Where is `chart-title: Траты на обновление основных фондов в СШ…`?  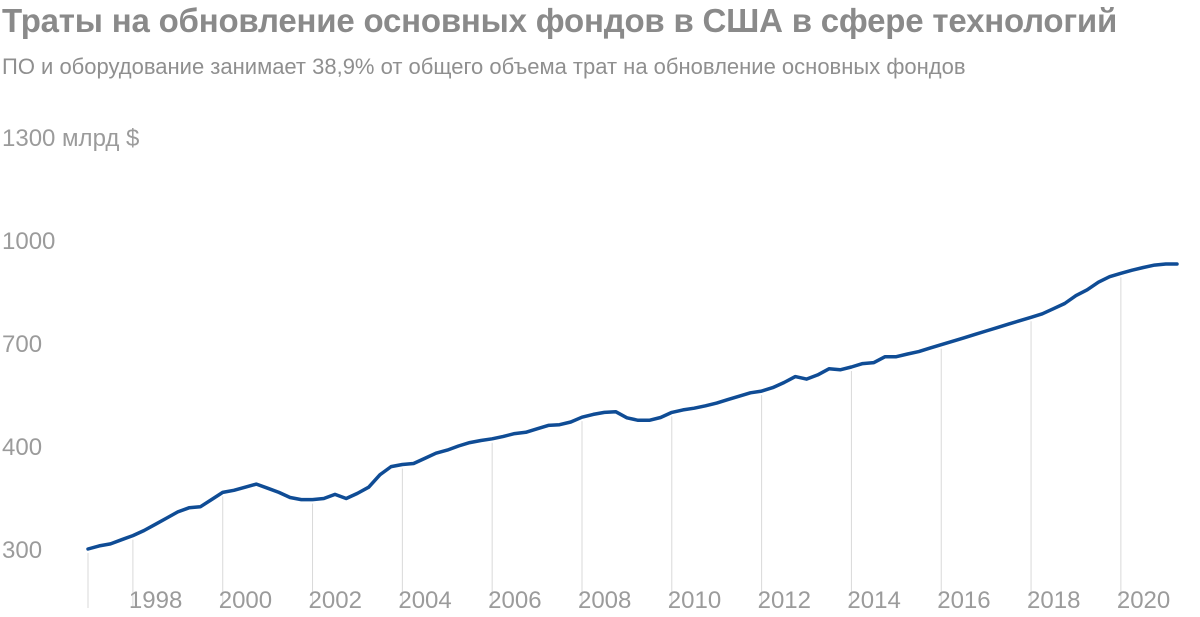
chart-title: Траты на обновление основных фондов в СШ… is located at coordinates (560, 20).